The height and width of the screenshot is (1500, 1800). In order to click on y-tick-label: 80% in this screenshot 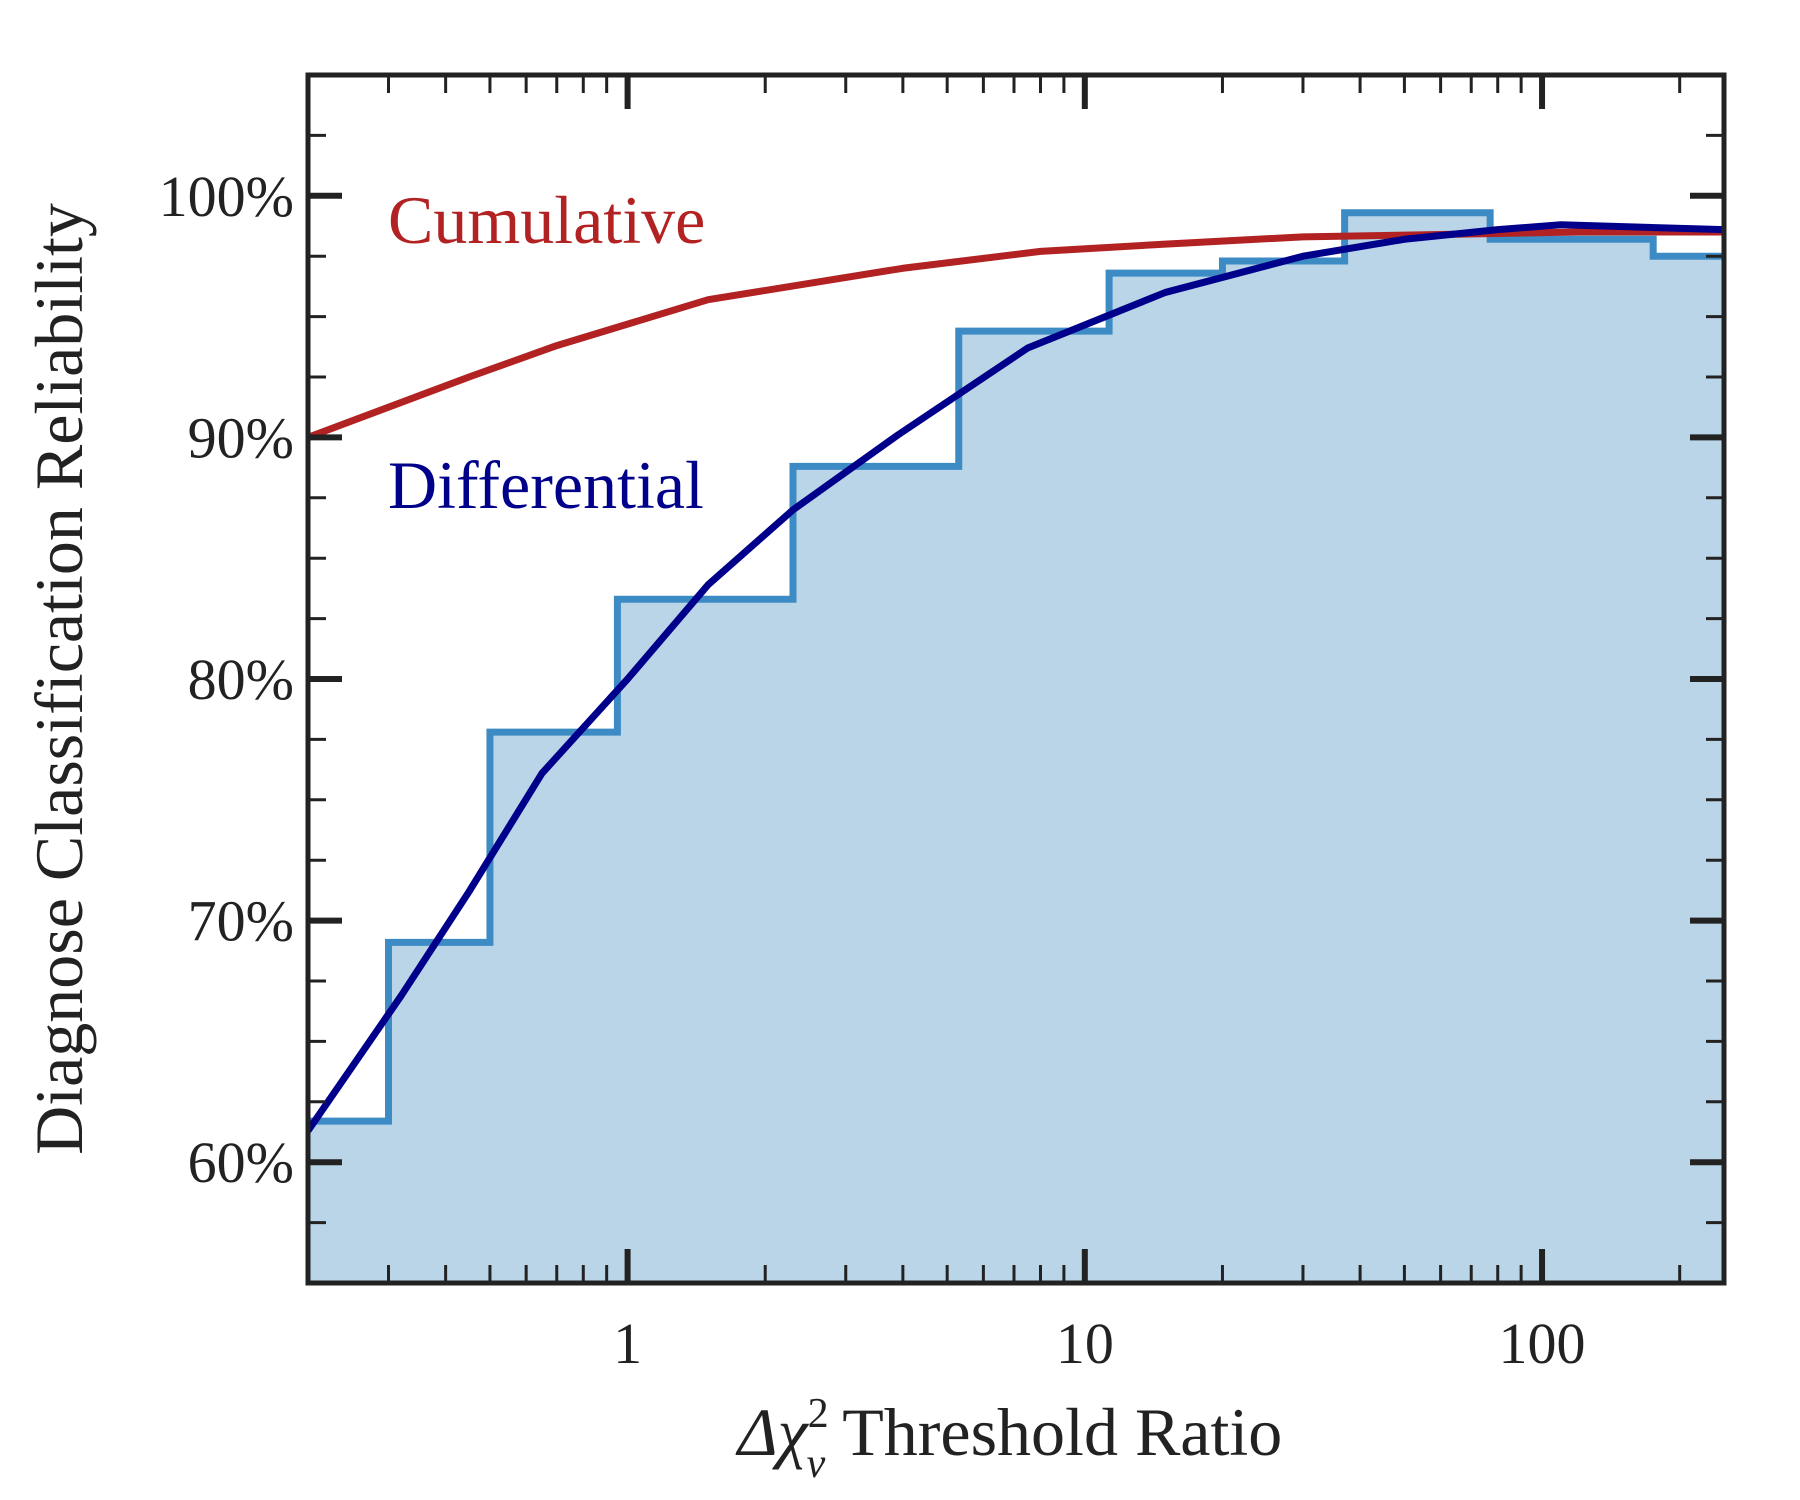, I will do `click(241, 679)`.